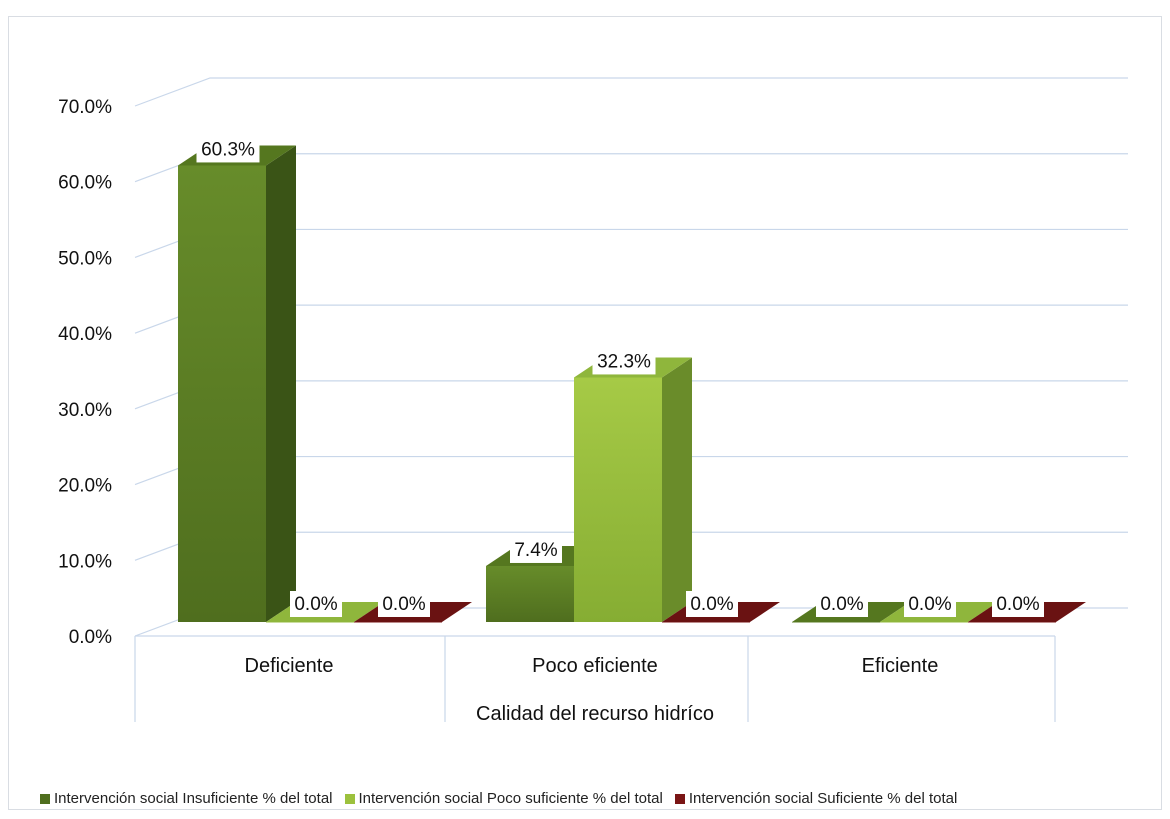  Describe the element at coordinates (85, 183) in the screenshot. I see `y-tick-label: 60.0%` at that location.